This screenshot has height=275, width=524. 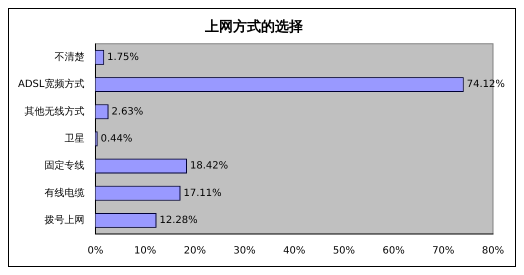 What do you see at coordinates (202, 193) in the screenshot?
I see `data-label: 17.11%` at bounding box center [202, 193].